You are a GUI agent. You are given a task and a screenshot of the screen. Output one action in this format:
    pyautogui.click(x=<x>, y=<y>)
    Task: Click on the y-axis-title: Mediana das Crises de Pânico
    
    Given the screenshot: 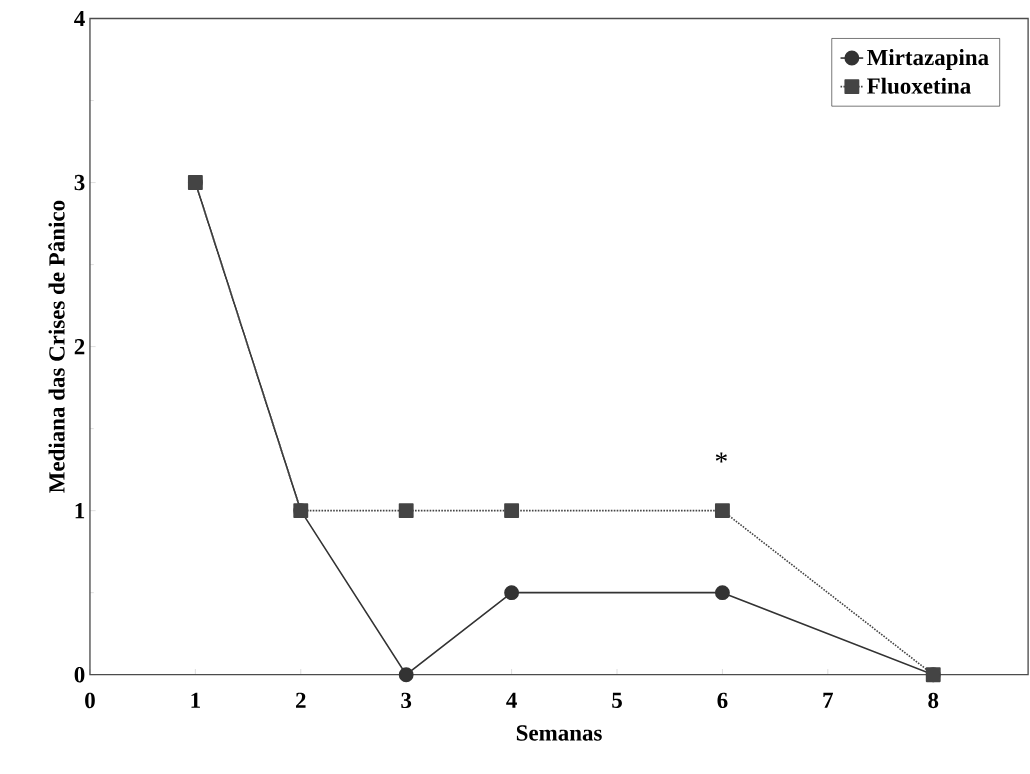 What is the action you would take?
    pyautogui.click(x=56, y=347)
    